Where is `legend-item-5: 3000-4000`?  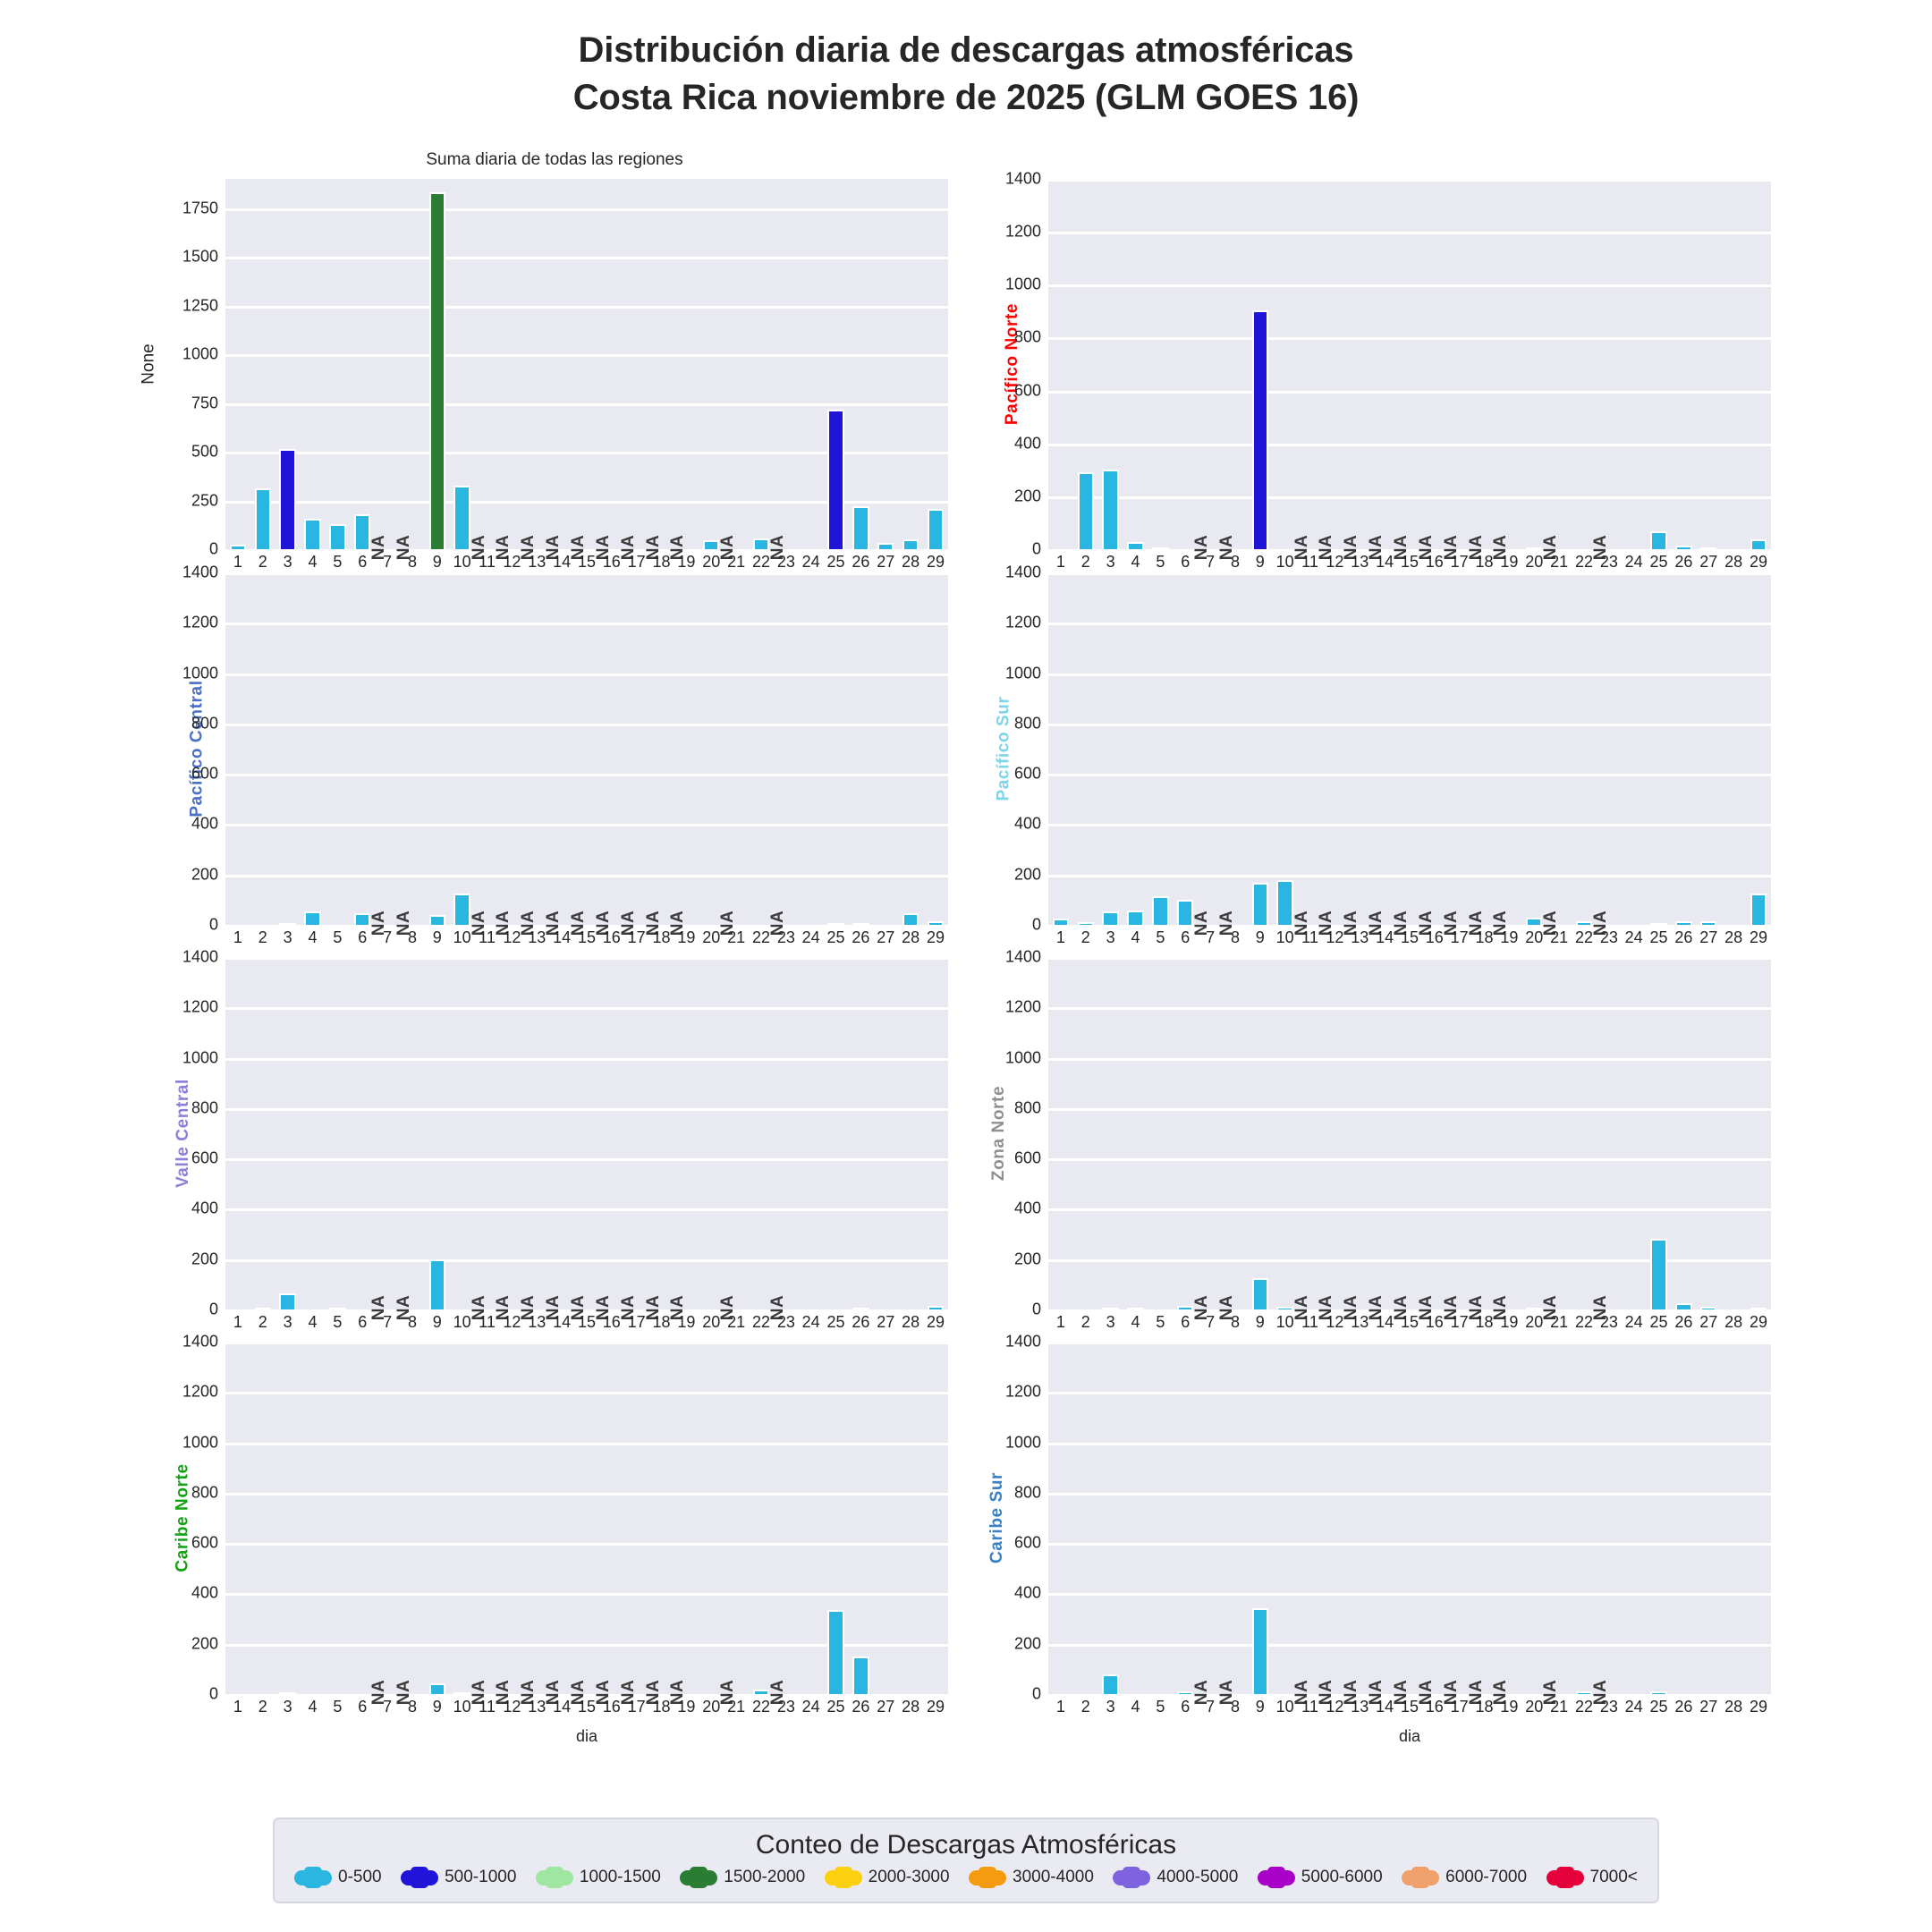
legend-item-5: 3000-4000 is located at coordinates (1031, 1877).